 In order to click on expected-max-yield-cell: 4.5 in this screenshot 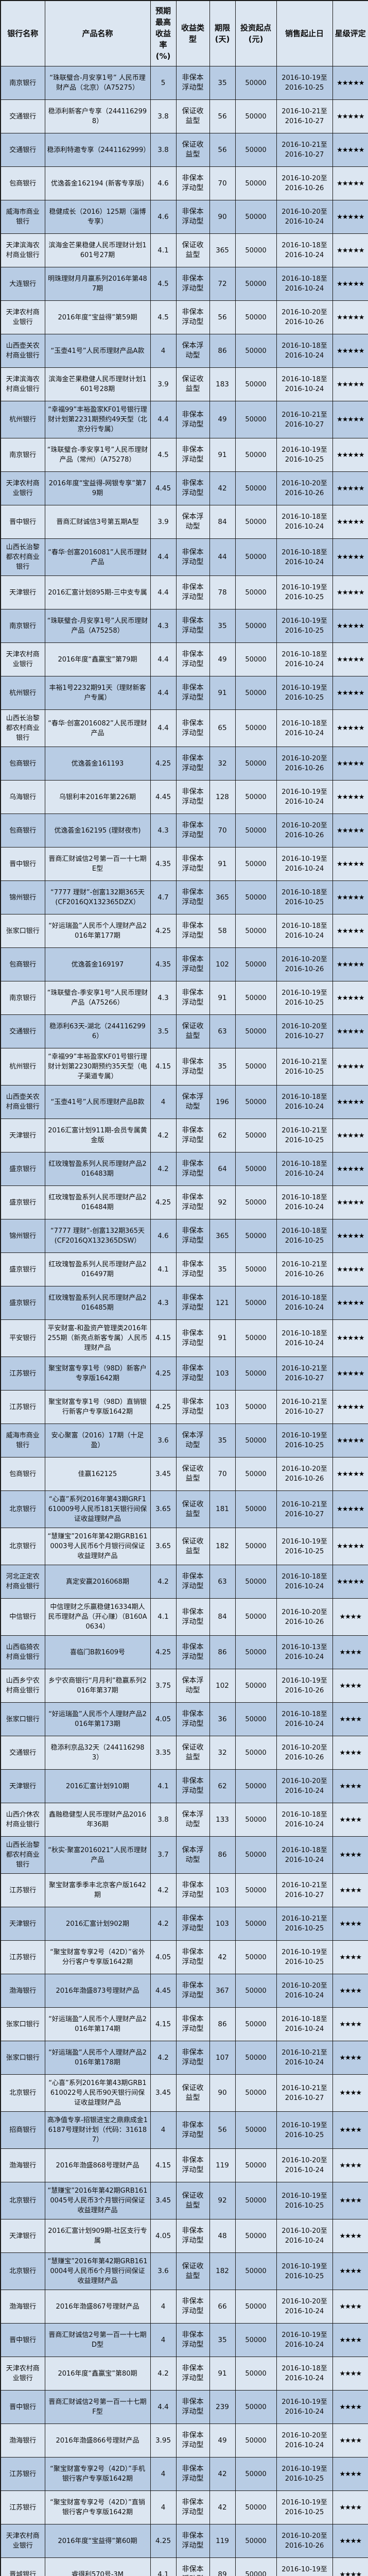, I will do `click(163, 455)`.